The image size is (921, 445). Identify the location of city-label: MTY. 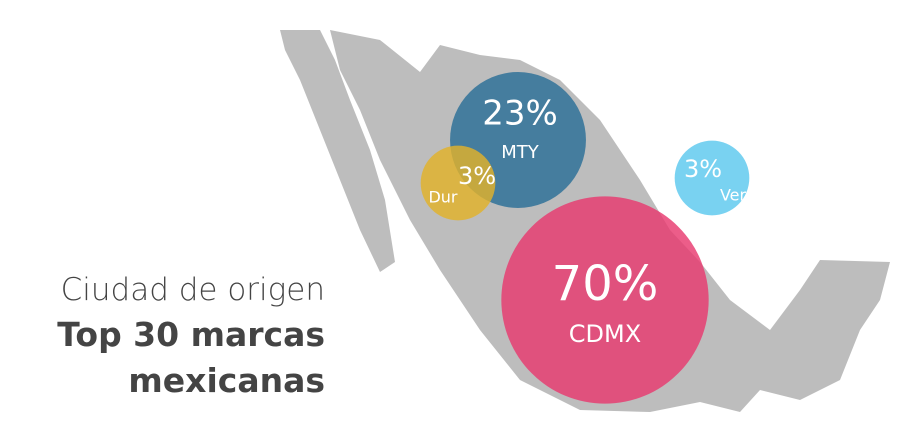
(520, 152).